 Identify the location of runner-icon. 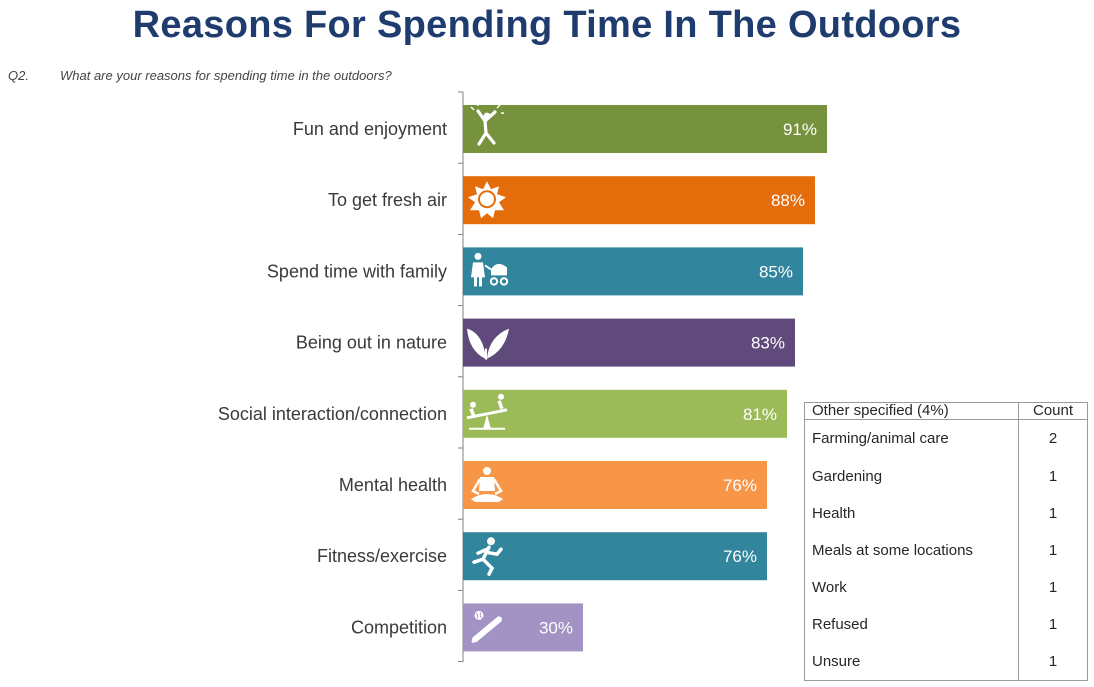
(487, 556).